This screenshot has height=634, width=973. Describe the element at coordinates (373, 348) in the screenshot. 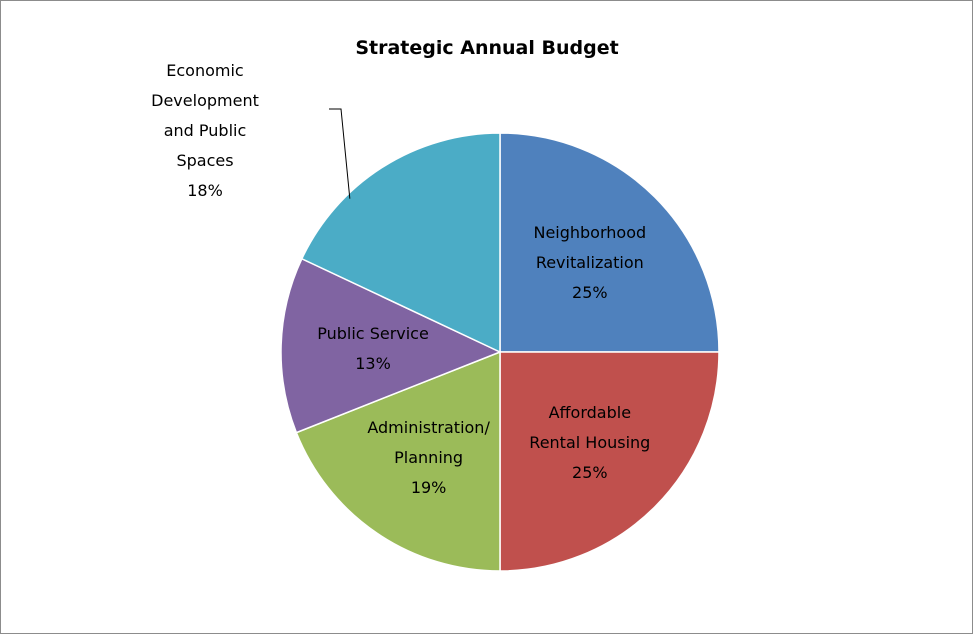

I see `slice-label-public-service: Public Service 13%` at that location.